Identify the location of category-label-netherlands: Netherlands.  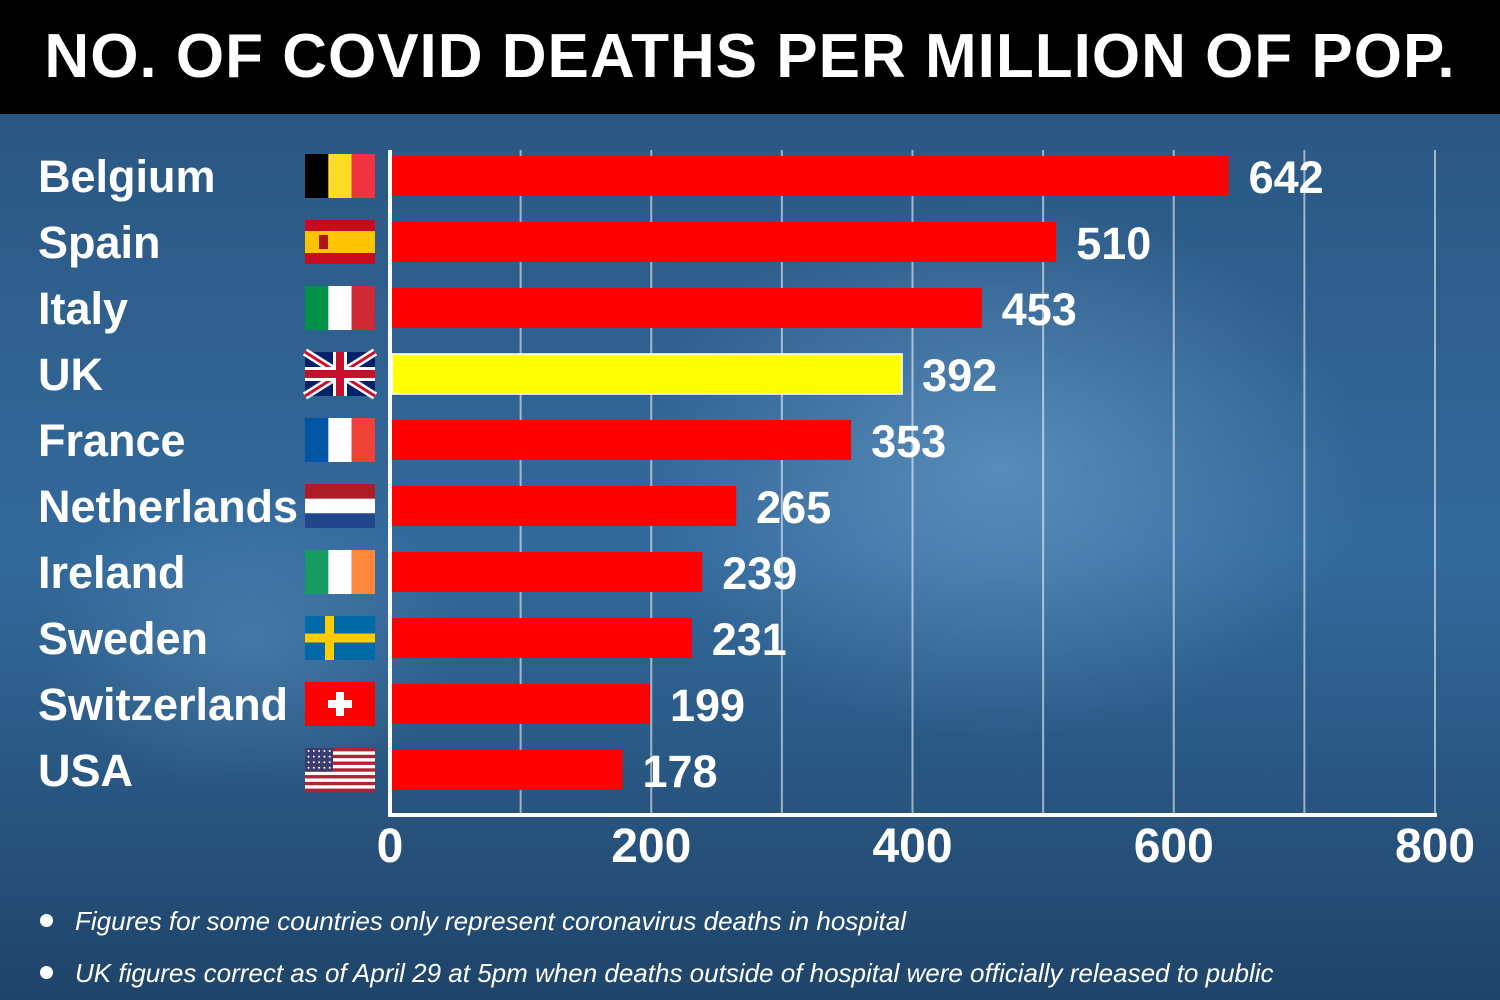
(168, 506).